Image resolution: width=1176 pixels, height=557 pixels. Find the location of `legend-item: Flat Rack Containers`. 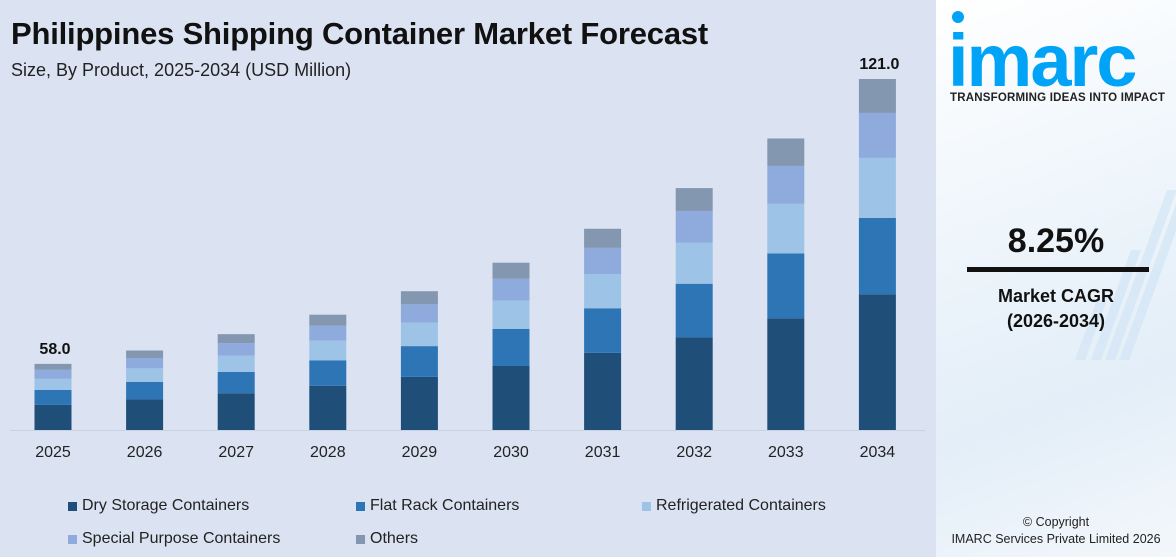

legend-item: Flat Rack Containers is located at coordinates (437, 506).